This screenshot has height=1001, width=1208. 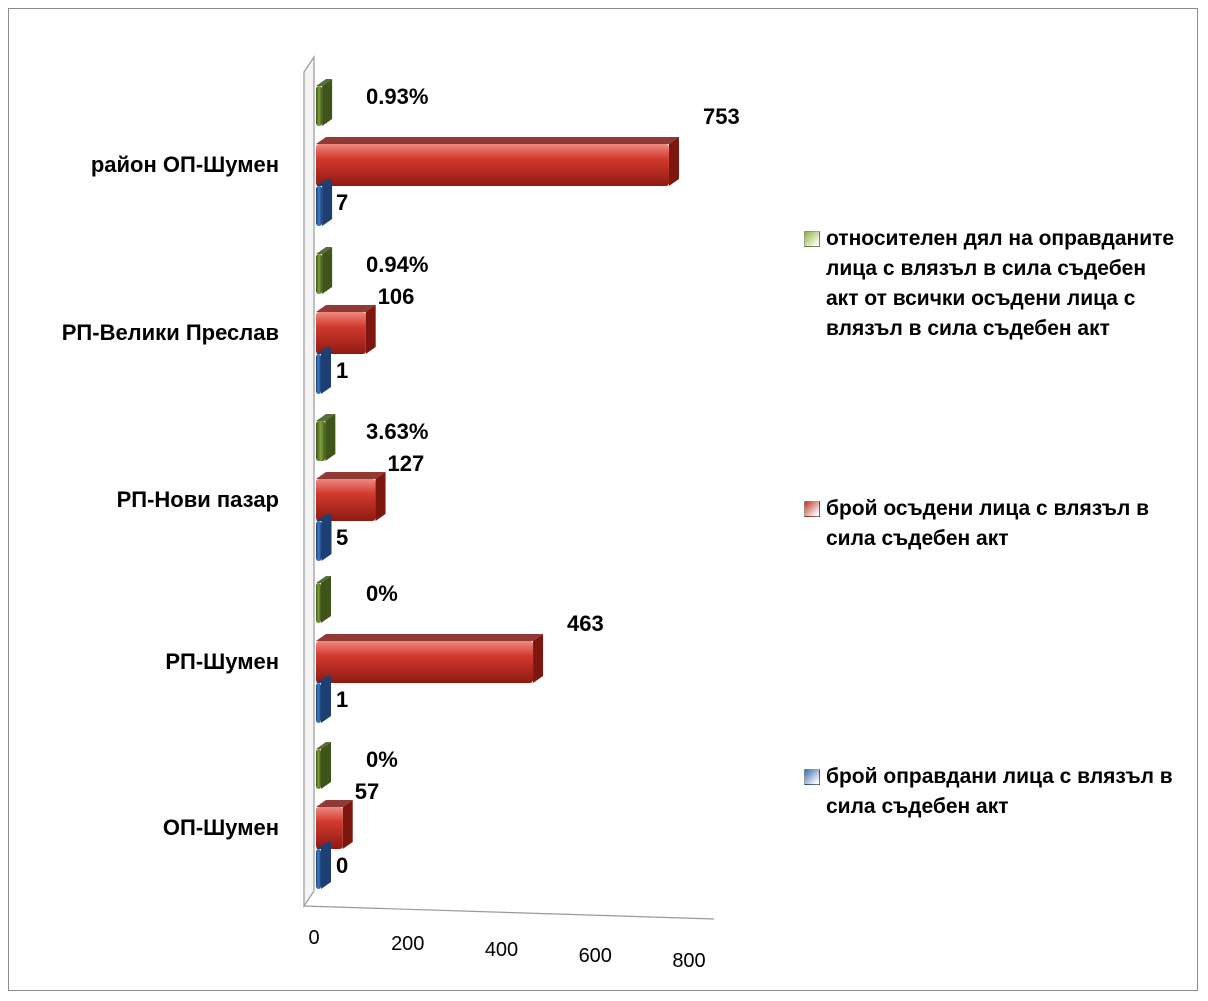 I want to click on category-label: РП-Нови пазар, so click(x=198, y=499).